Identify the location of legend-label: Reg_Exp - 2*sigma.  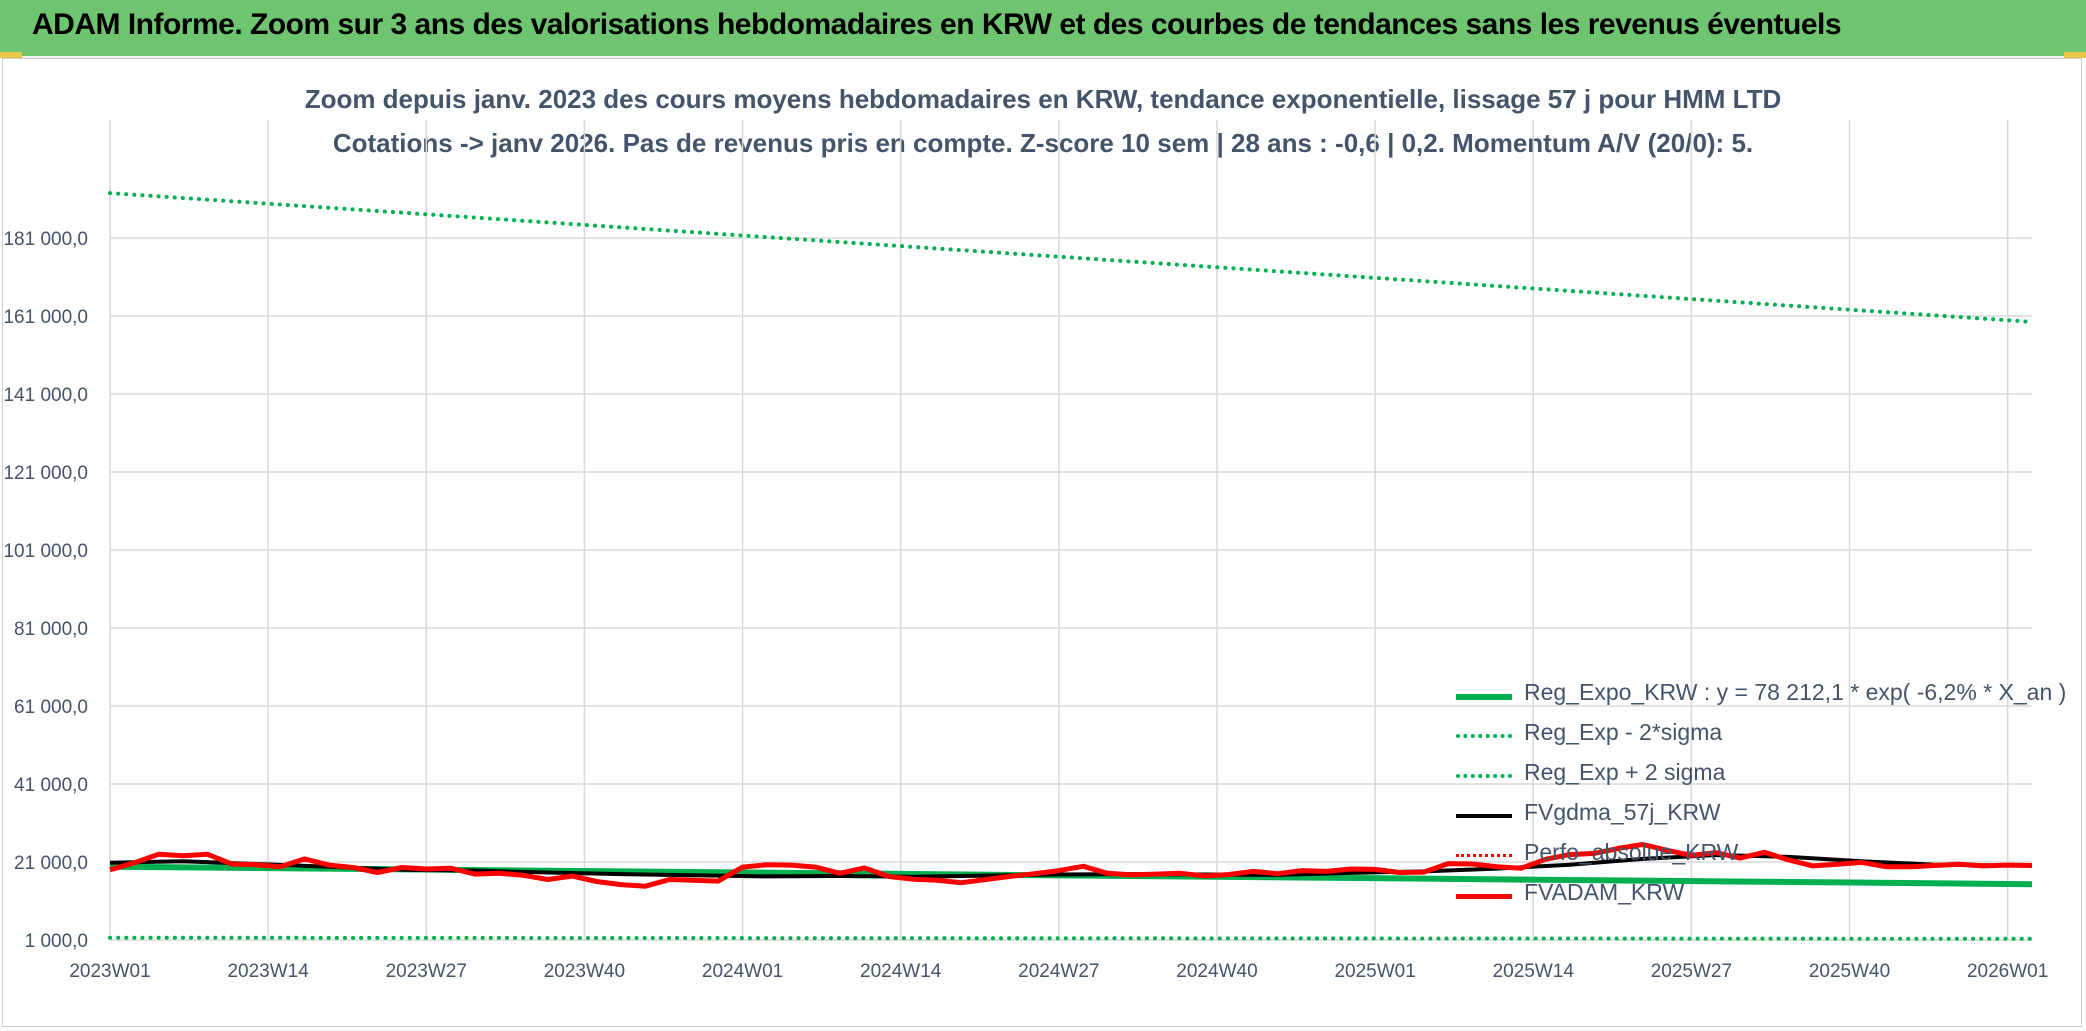
(1623, 732).